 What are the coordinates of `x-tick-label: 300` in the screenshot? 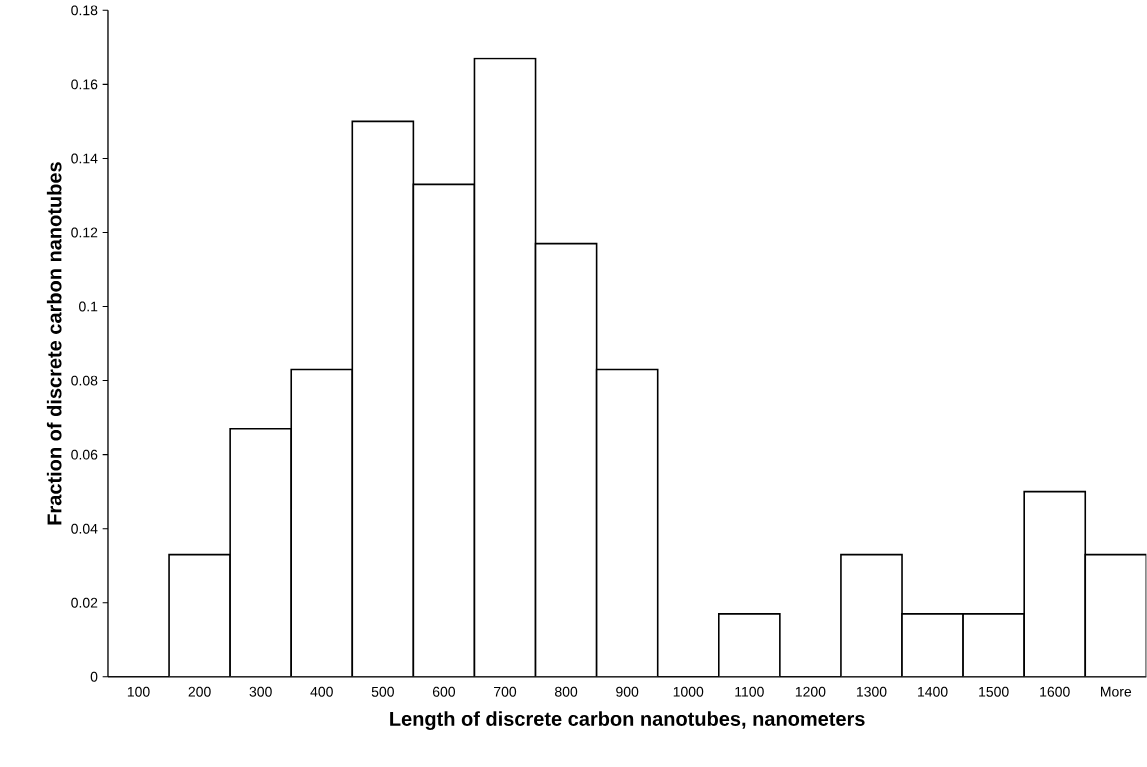 It's located at (260, 691).